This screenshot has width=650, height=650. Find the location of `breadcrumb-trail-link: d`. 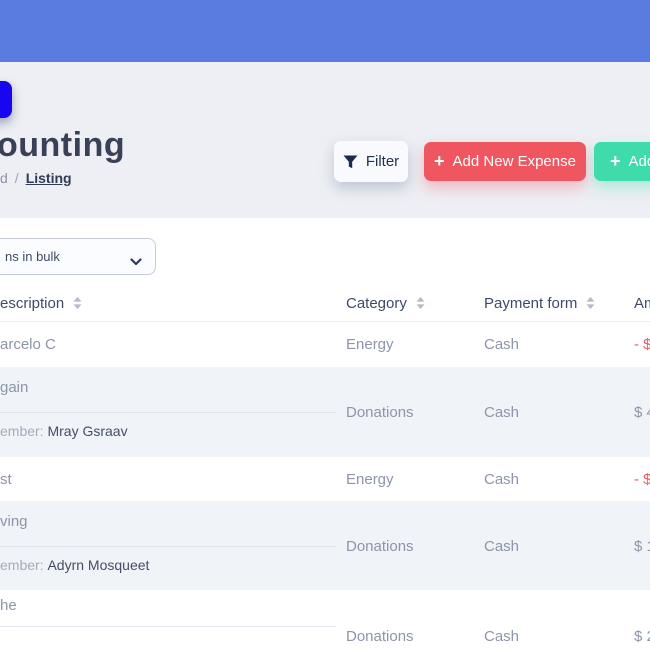

breadcrumb-trail-link: d is located at coordinates (4, 178).